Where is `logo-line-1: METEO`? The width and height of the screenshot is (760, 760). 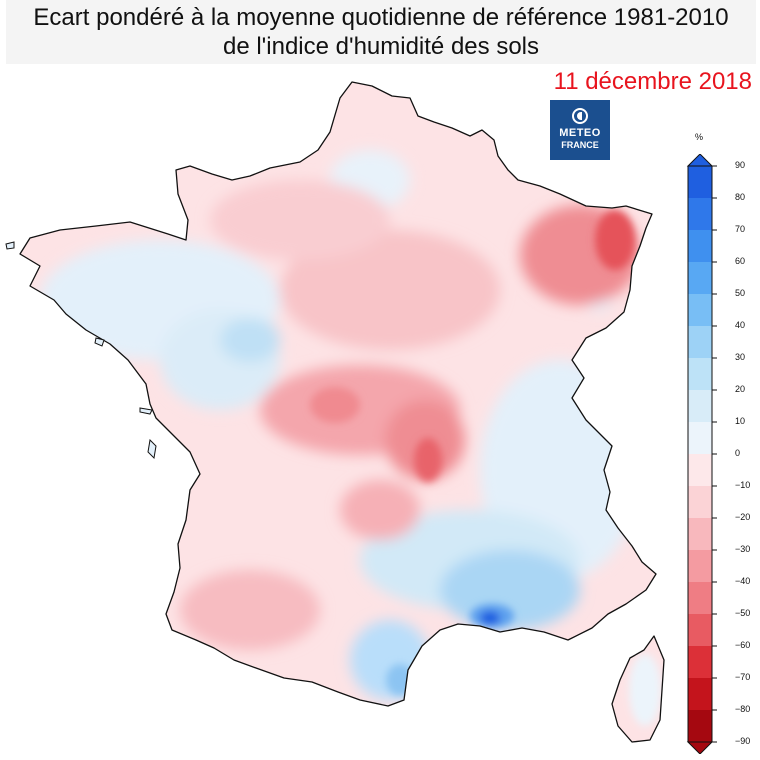
logo-line-1: METEO is located at coordinates (580, 133).